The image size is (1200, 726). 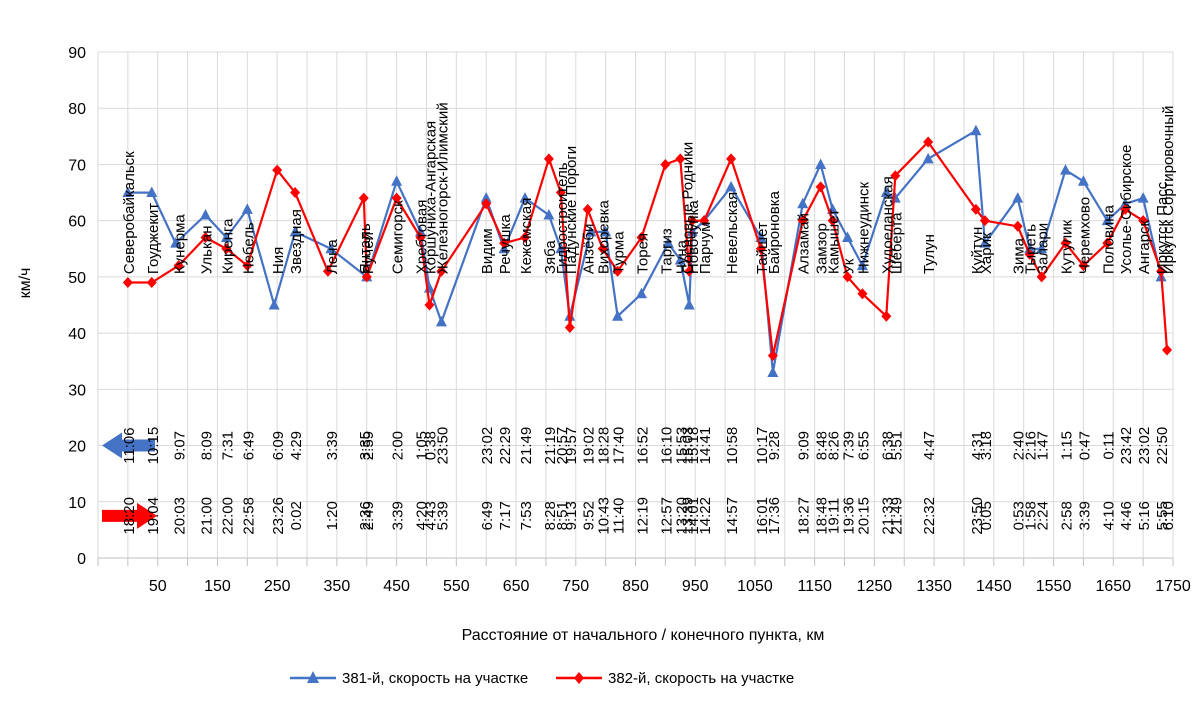 What do you see at coordinates (1054, 586) in the screenshot?
I see `x-tick-label: 1550` at bounding box center [1054, 586].